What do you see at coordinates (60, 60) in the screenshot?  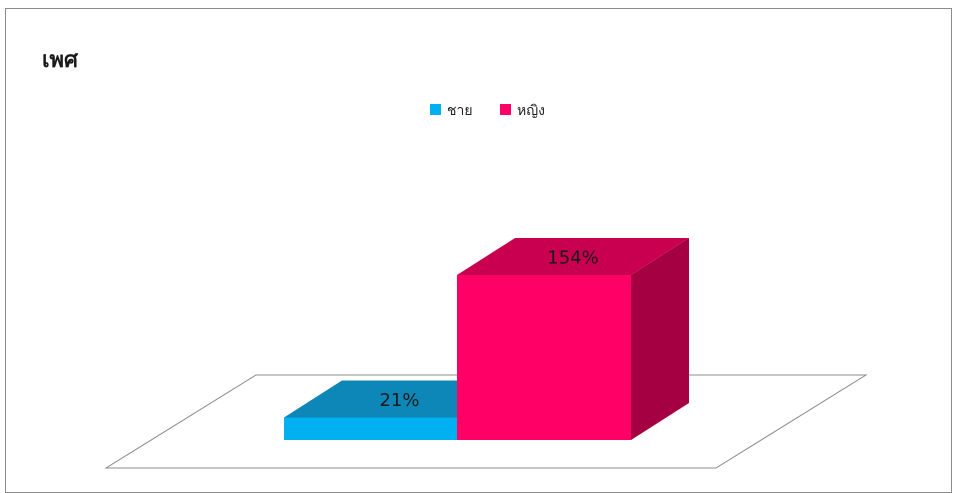 I see `chart-title: เพศ` at bounding box center [60, 60].